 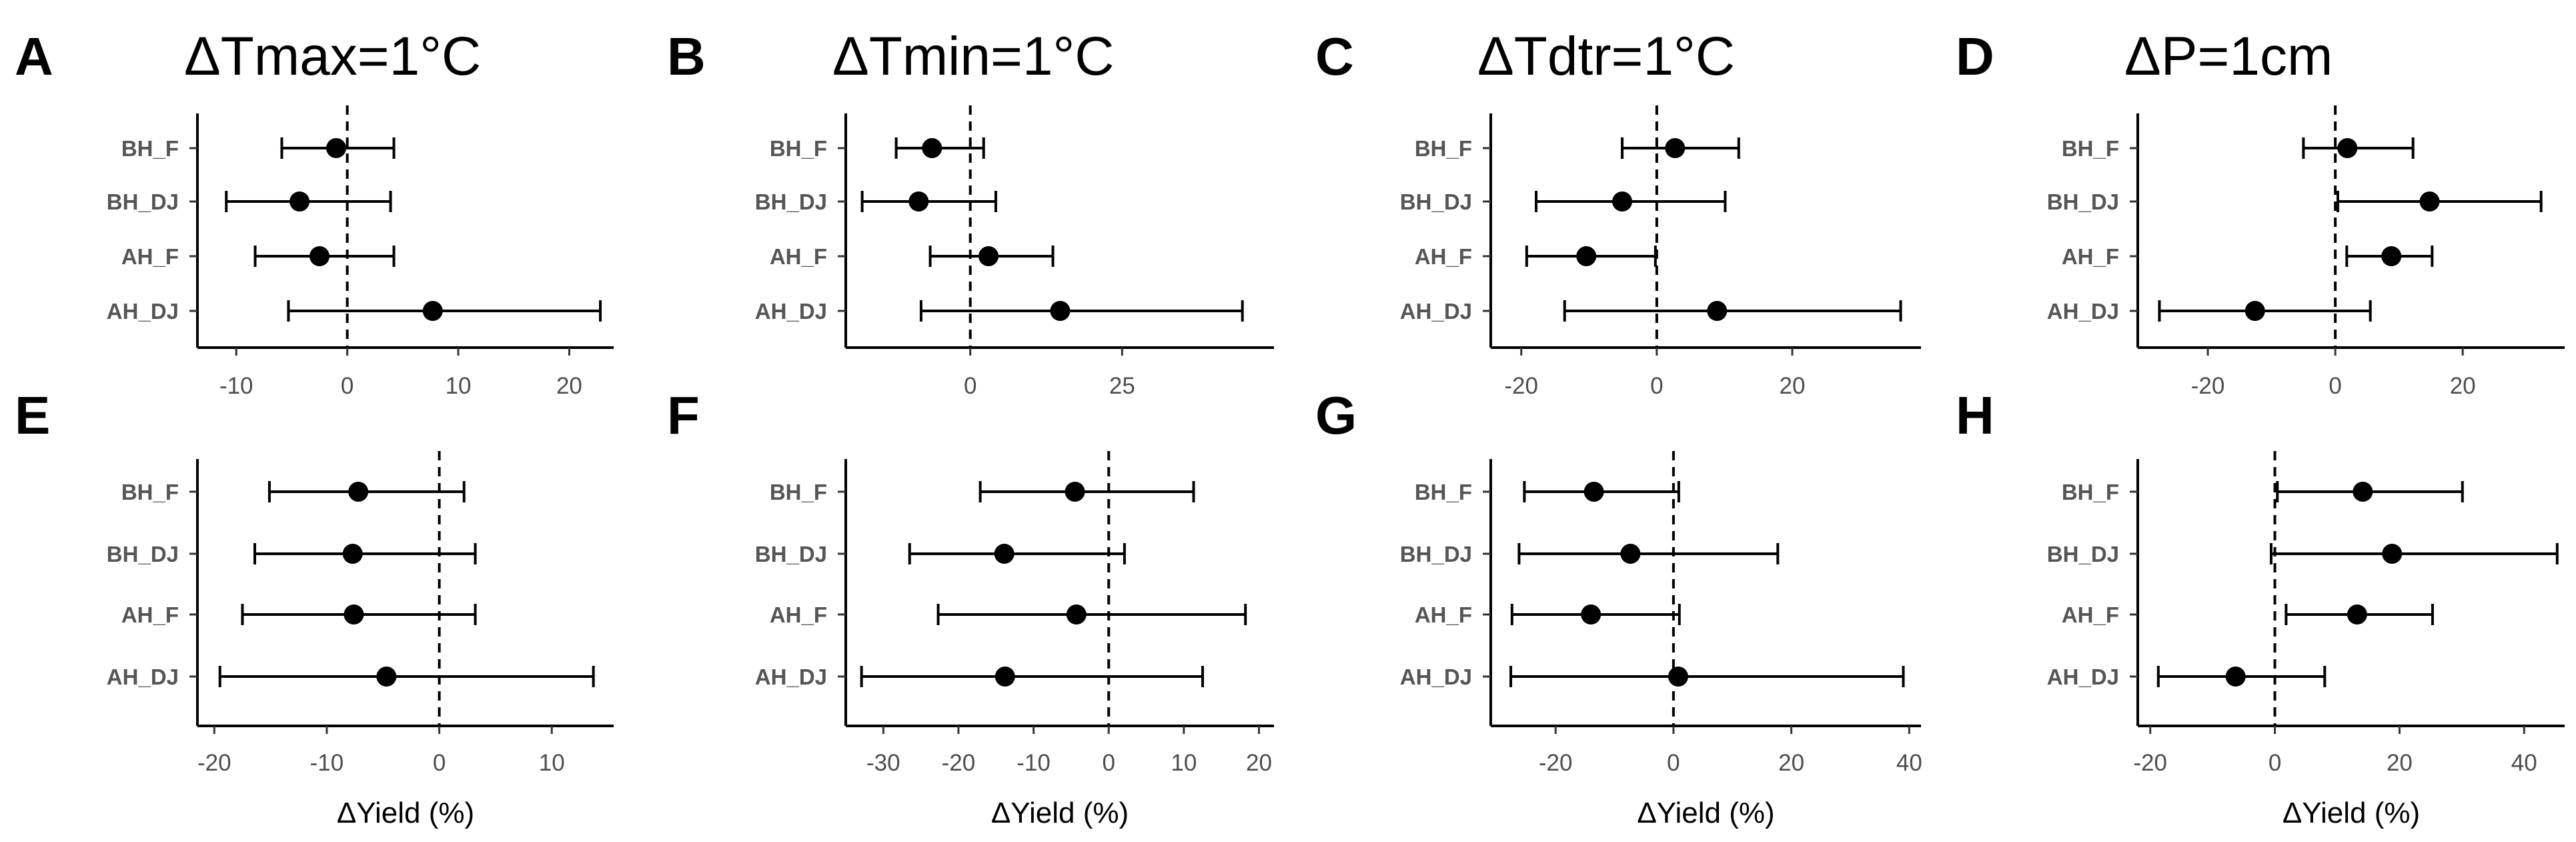 What do you see at coordinates (32, 416) in the screenshot?
I see `panel-letter: E` at bounding box center [32, 416].